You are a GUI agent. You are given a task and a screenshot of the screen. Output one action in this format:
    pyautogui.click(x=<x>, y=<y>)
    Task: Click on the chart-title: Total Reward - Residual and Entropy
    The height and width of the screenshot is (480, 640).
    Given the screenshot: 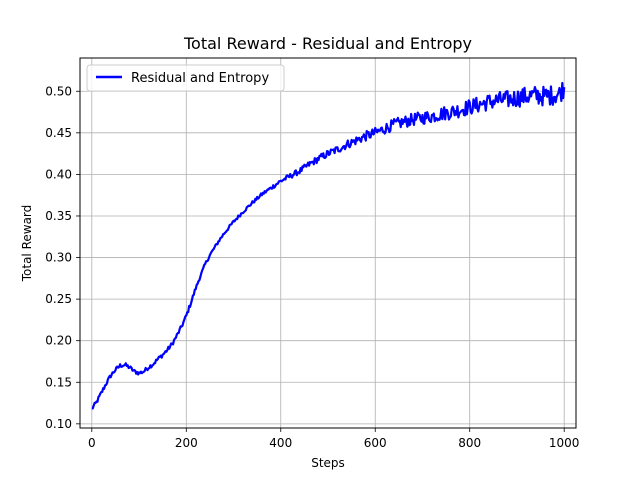 What is the action you would take?
    pyautogui.click(x=327, y=43)
    